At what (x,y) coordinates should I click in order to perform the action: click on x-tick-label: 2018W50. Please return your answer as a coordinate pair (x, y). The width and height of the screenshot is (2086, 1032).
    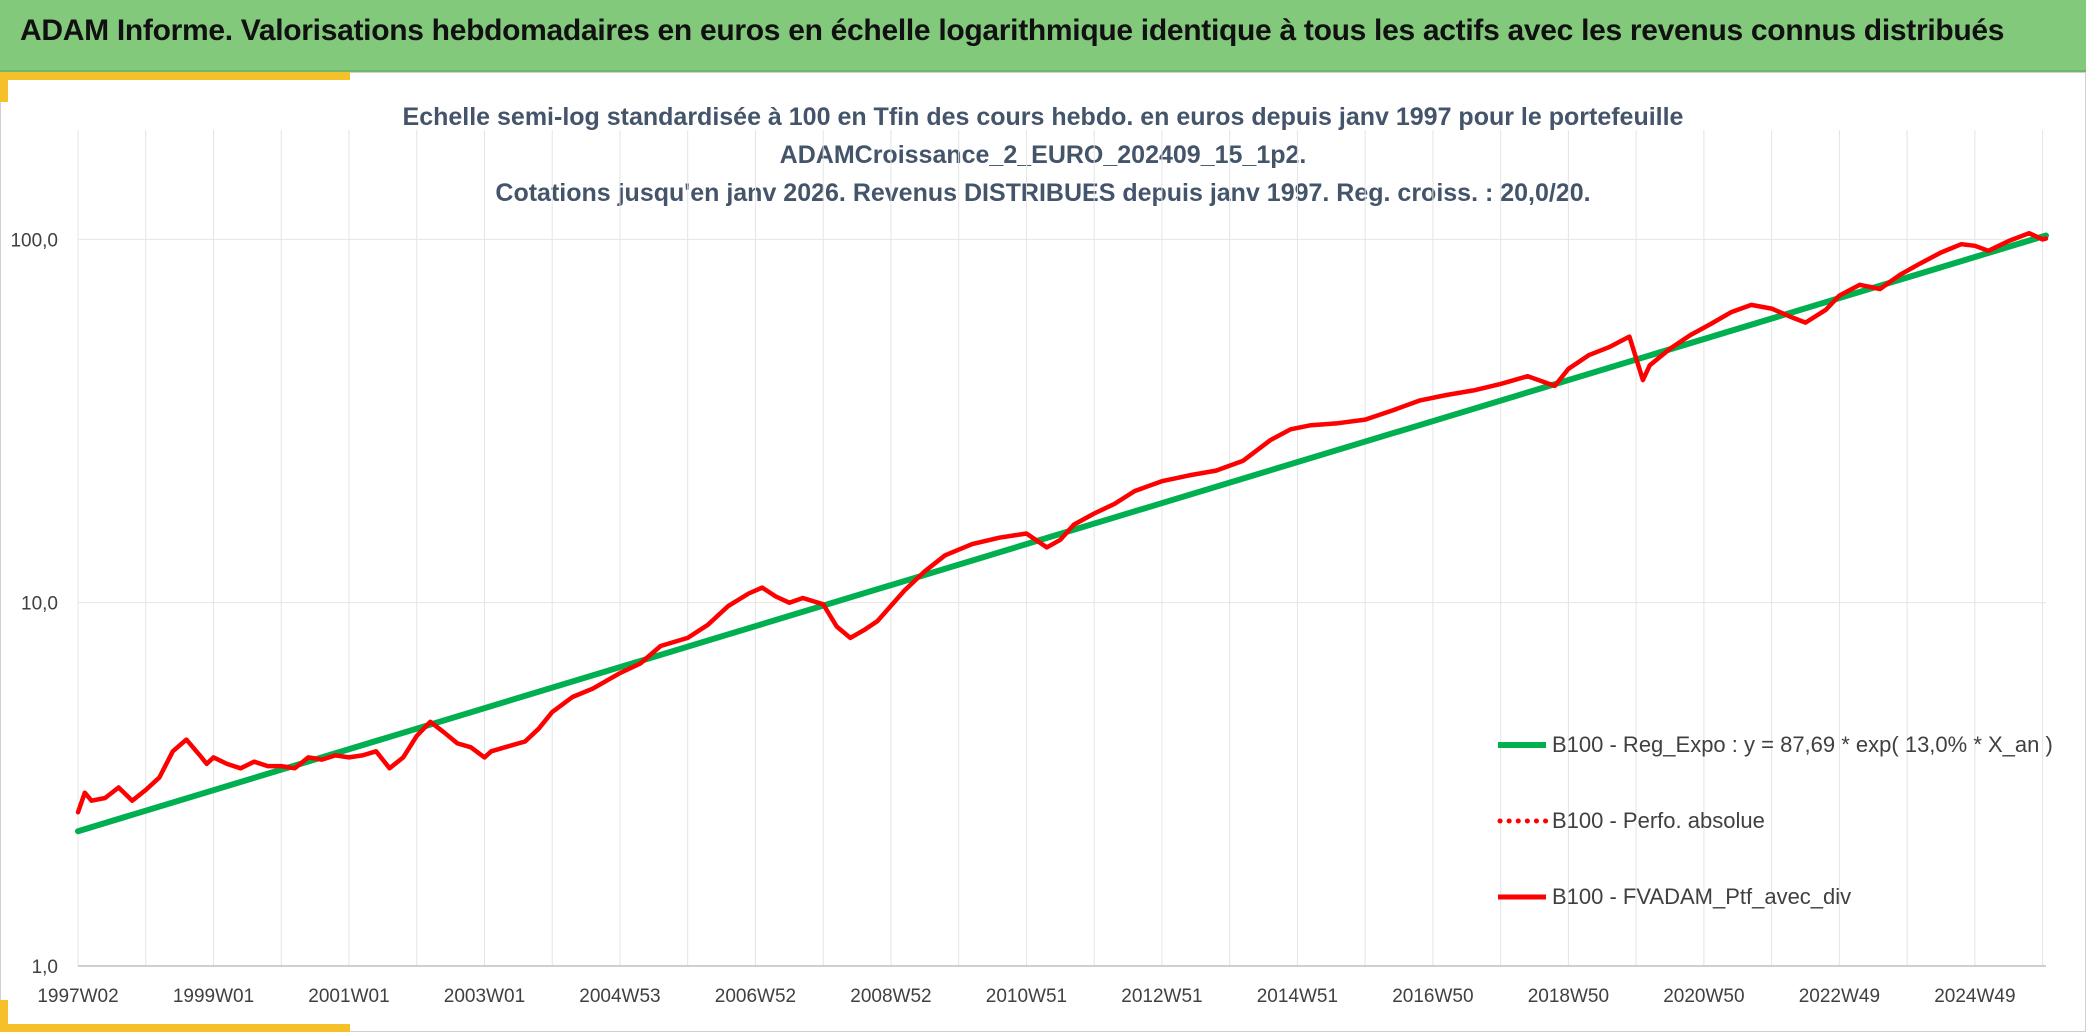
    Looking at the image, I should click on (1568, 996).